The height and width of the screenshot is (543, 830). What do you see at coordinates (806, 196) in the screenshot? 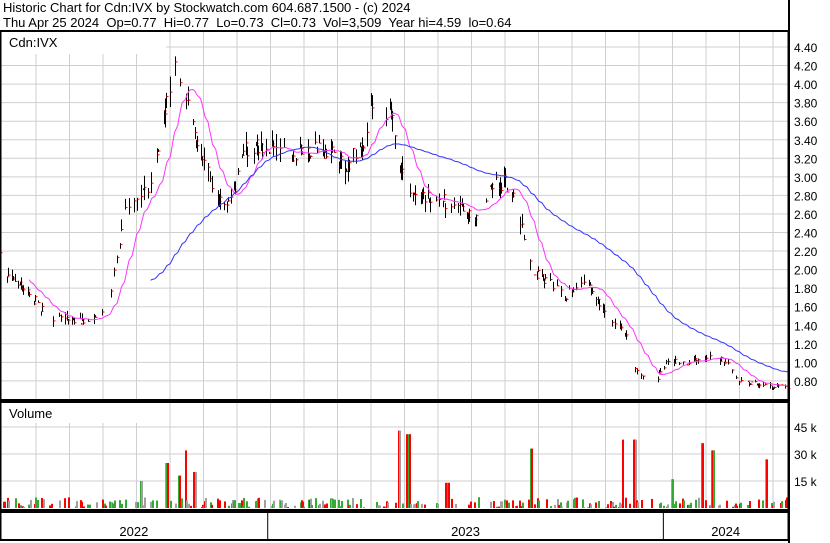
I see `y-tick-label: 2.80` at bounding box center [806, 196].